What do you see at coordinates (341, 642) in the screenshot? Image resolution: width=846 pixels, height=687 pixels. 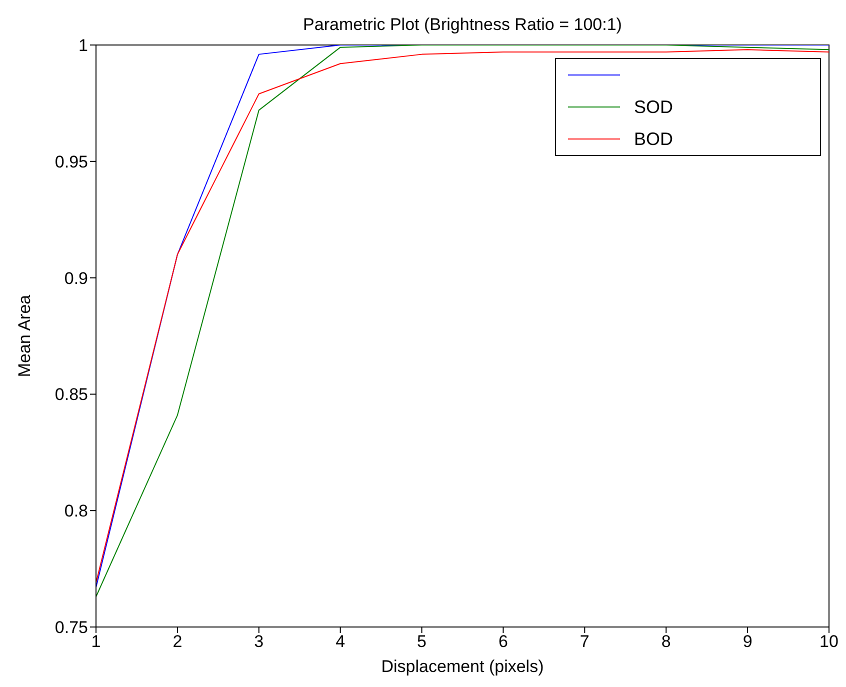 I see `x-tick-label: 4` at bounding box center [341, 642].